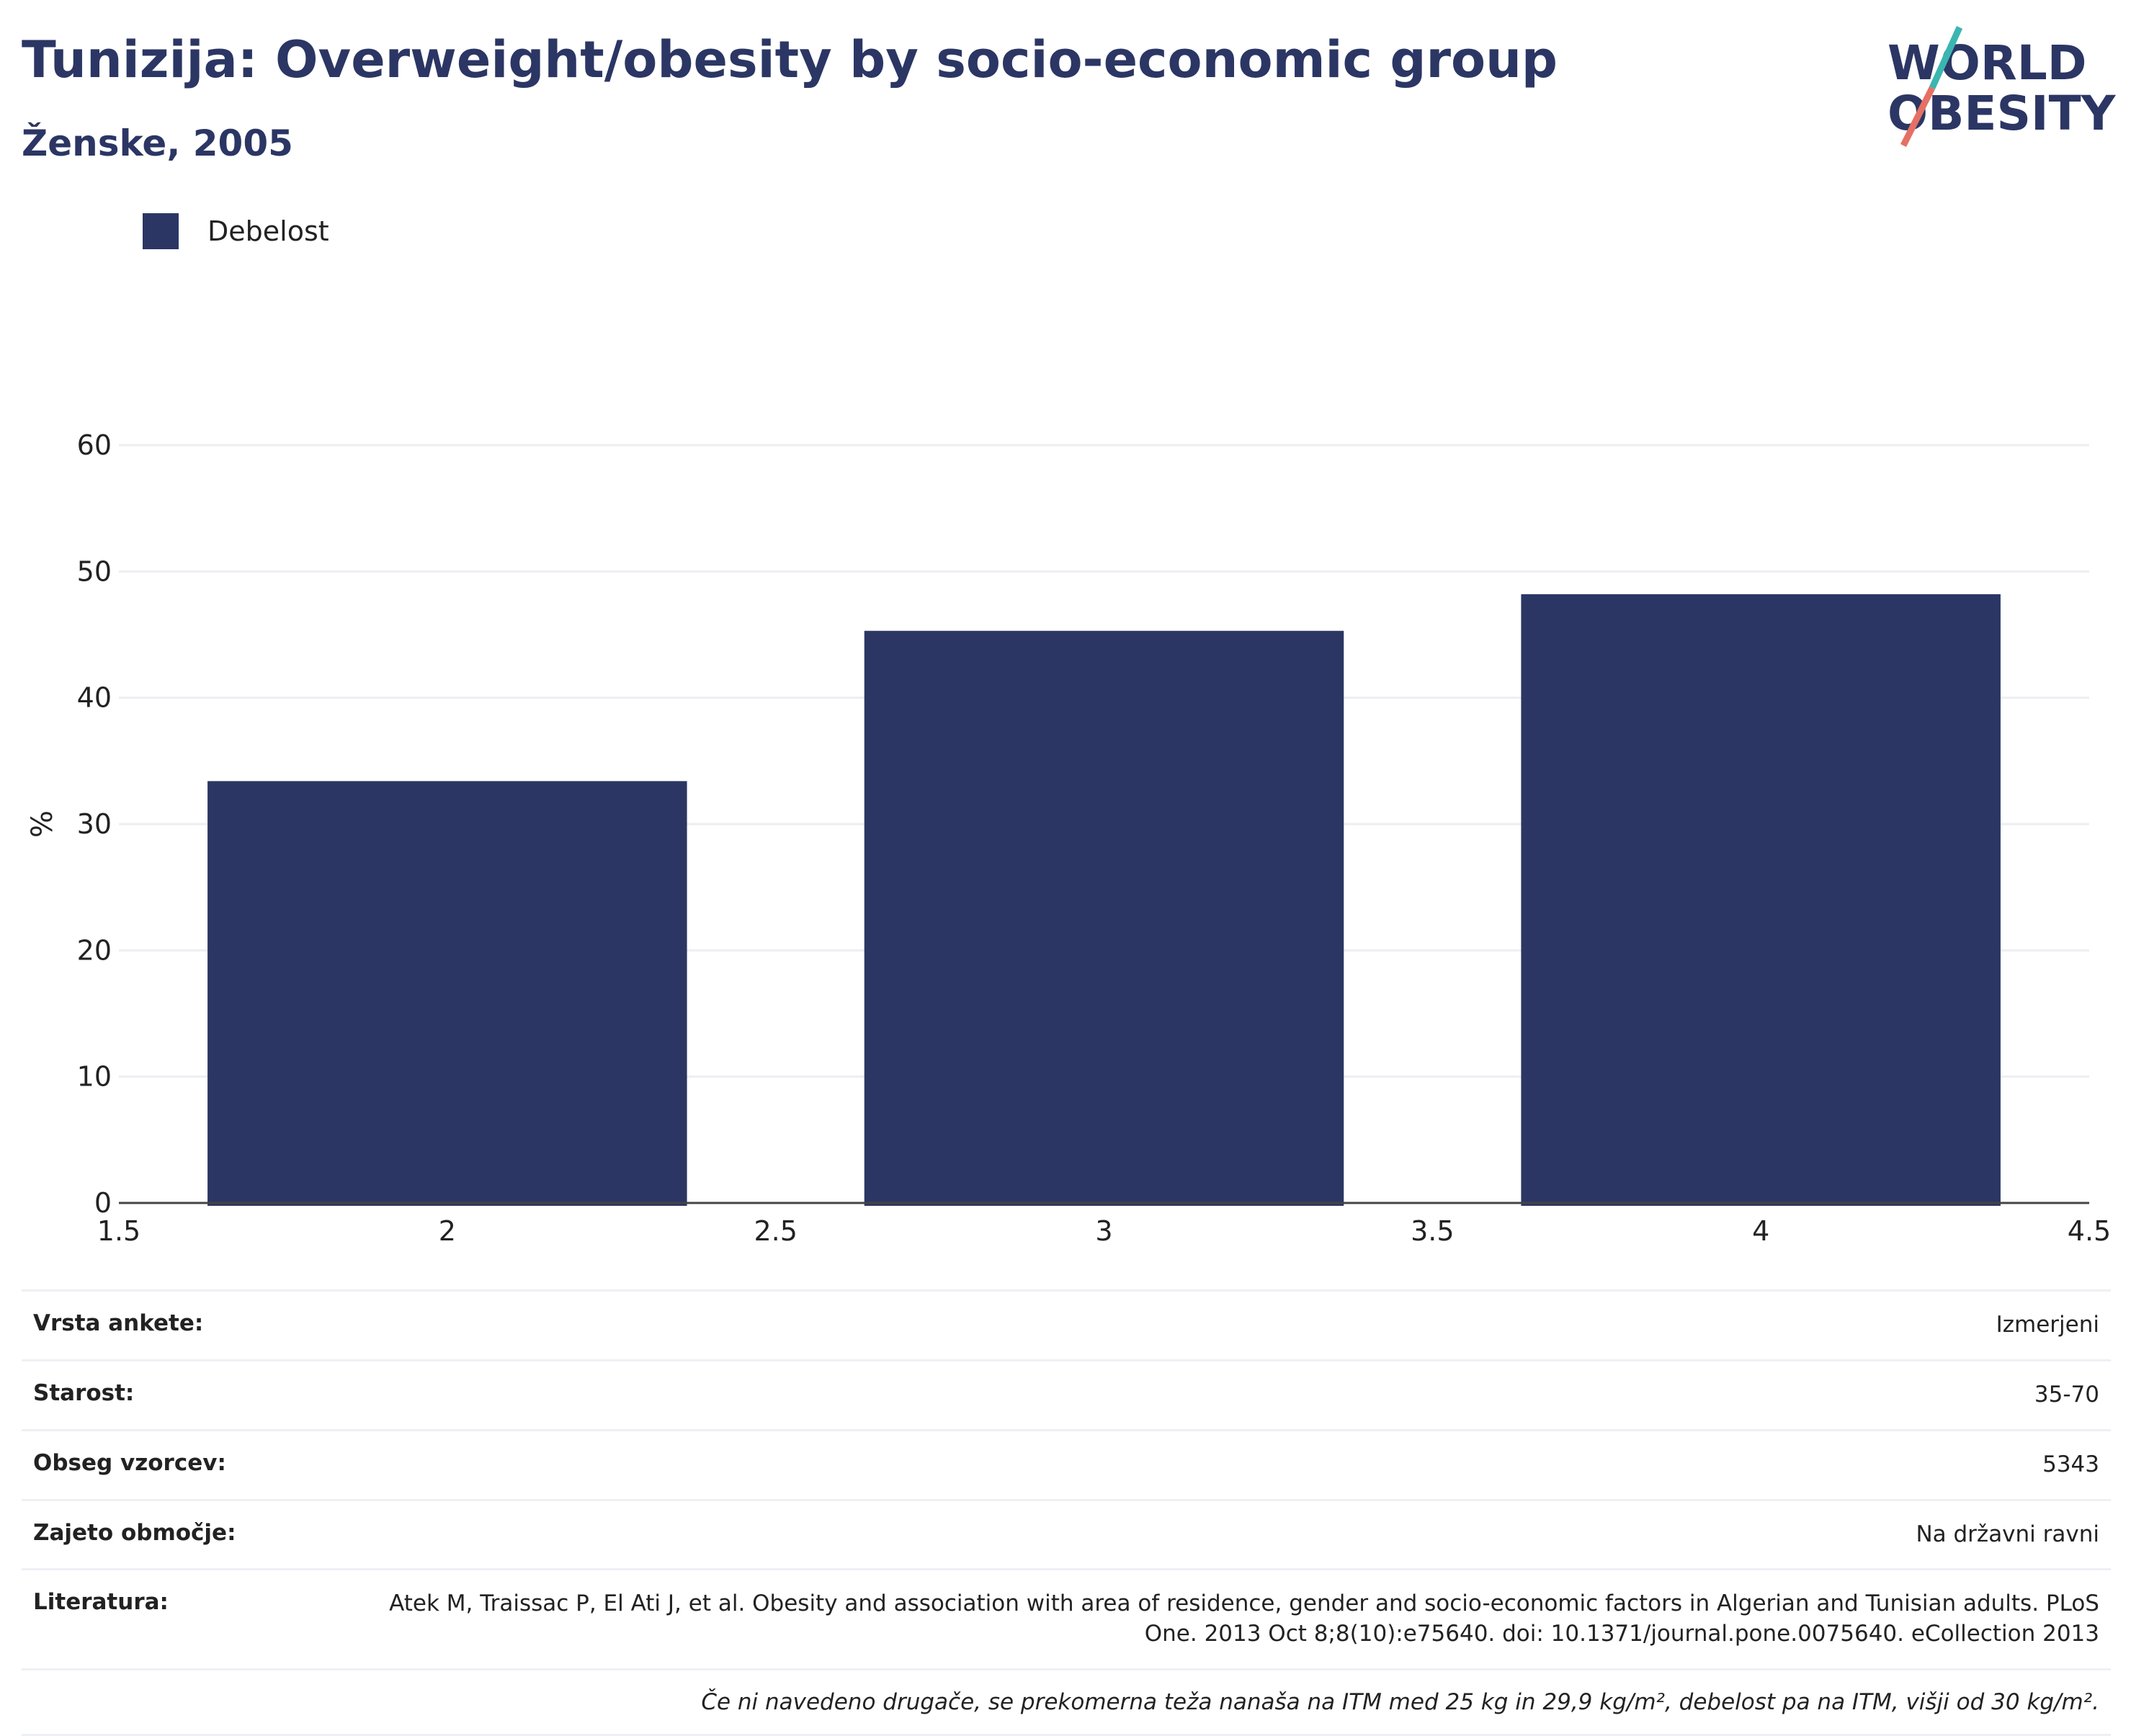  What do you see at coordinates (268, 231) in the screenshot?
I see `legend-label-debelost: Debelost` at bounding box center [268, 231].